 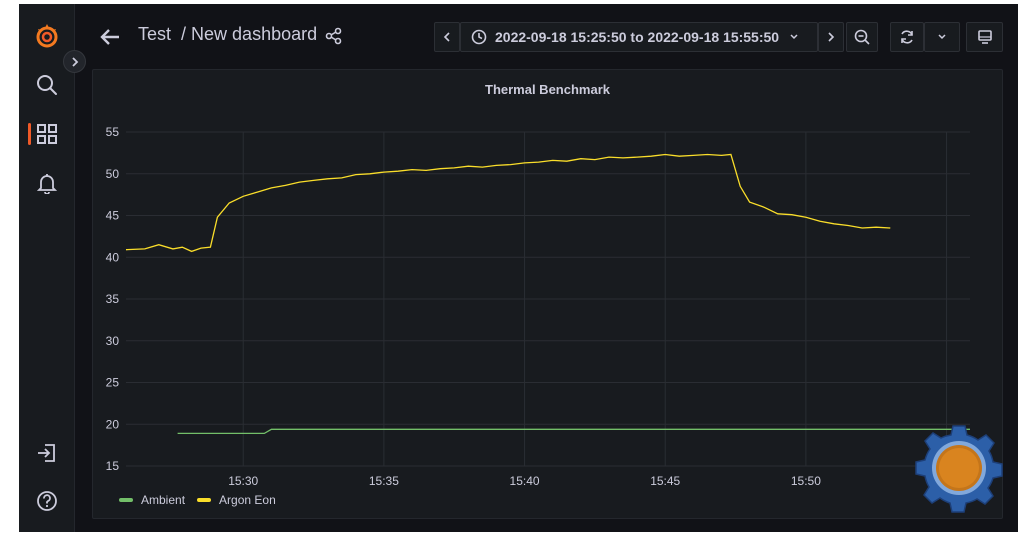 I want to click on gear-logo-watermark, so click(x=959, y=469).